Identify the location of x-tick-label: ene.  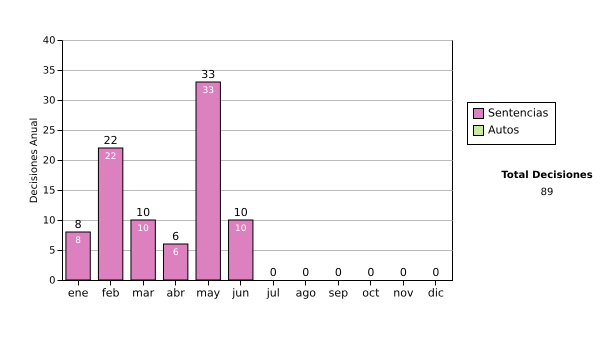
(78, 293).